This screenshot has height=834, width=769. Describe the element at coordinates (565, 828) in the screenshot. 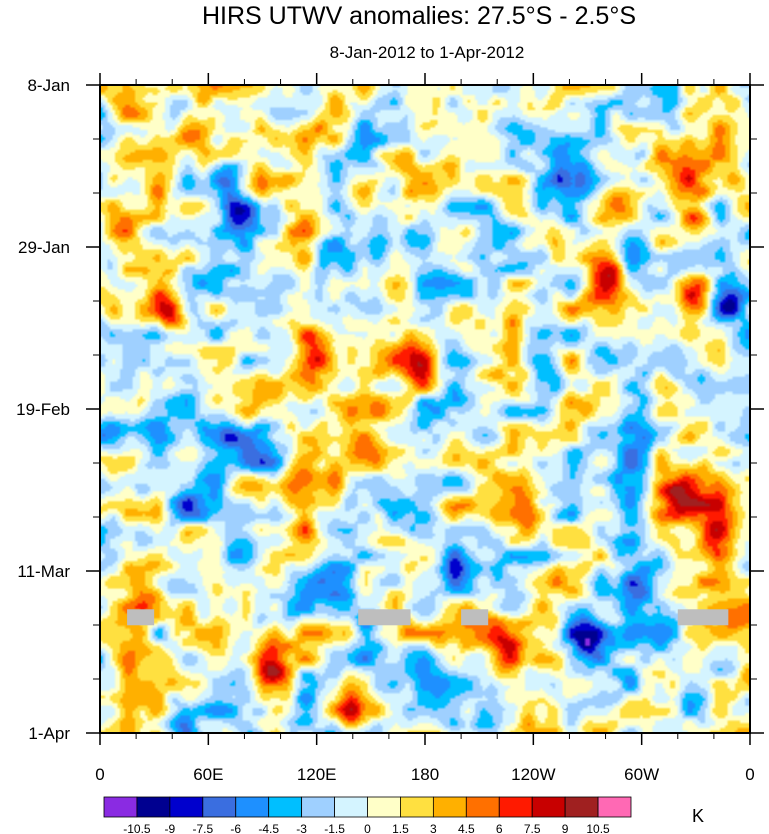

I see `colorbar-label: 9` at that location.